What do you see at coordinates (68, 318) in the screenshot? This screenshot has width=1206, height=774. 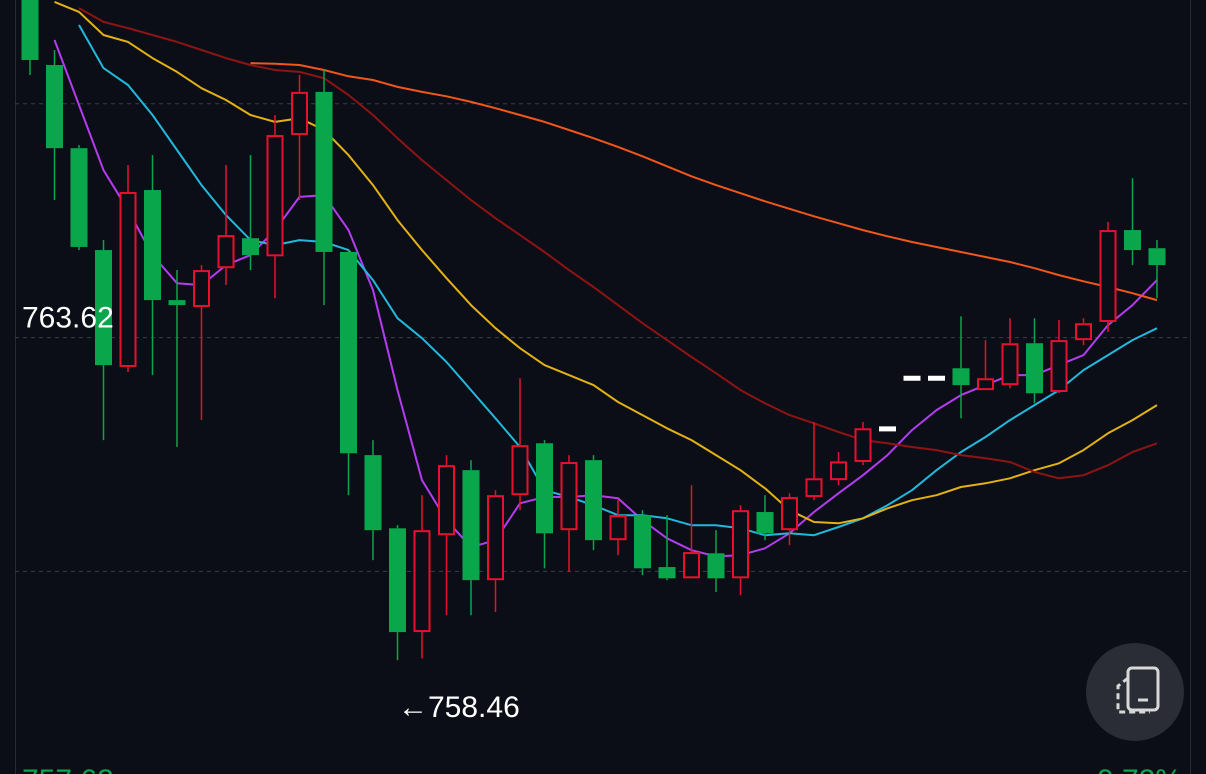 I see `y-tick-label: 763.62` at bounding box center [68, 318].